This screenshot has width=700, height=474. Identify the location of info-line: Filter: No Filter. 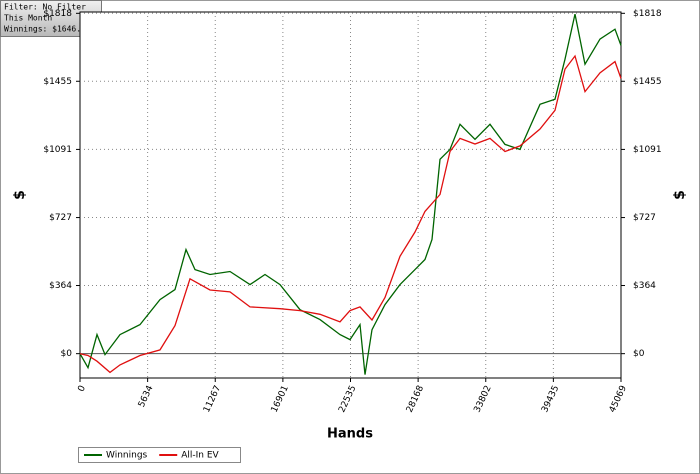
(45, 7).